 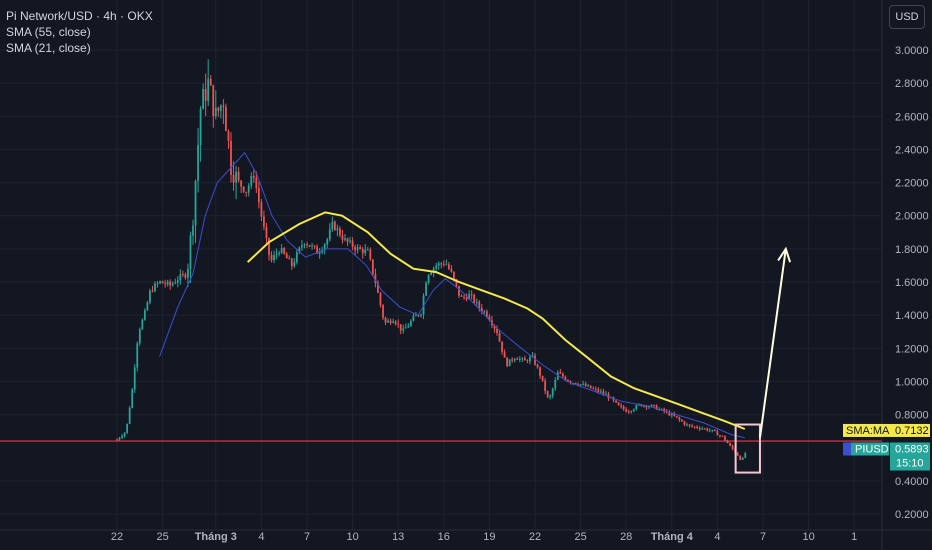 What do you see at coordinates (466, 536) in the screenshot?
I see `time-axis: 22 25 Tháng 3 4 7 10 13 16 19 22 25 28 Tháng 4 4 7 10 1` at bounding box center [466, 536].